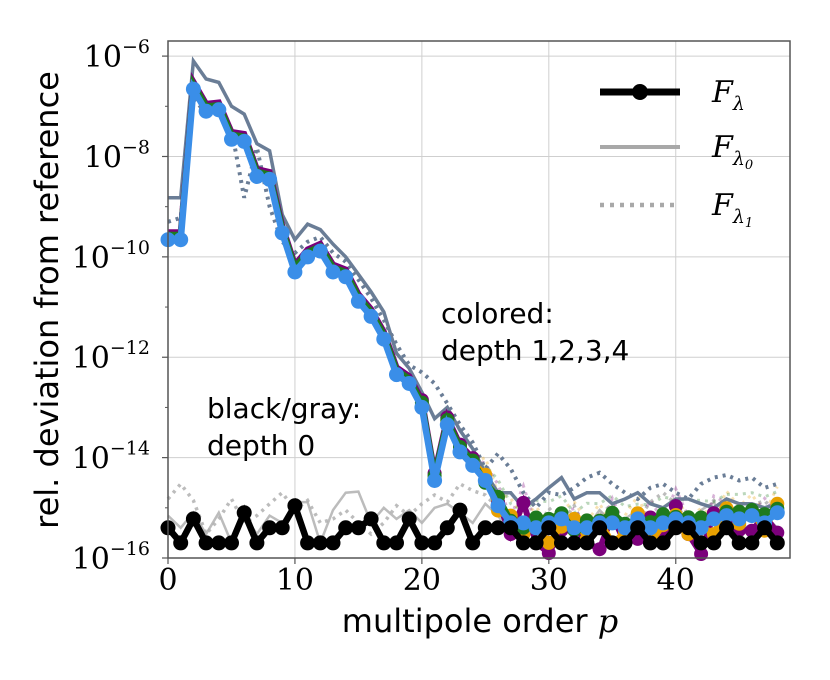  Describe the element at coordinates (136, 147) in the screenshot. I see `y-tick-exp: −8` at that location.